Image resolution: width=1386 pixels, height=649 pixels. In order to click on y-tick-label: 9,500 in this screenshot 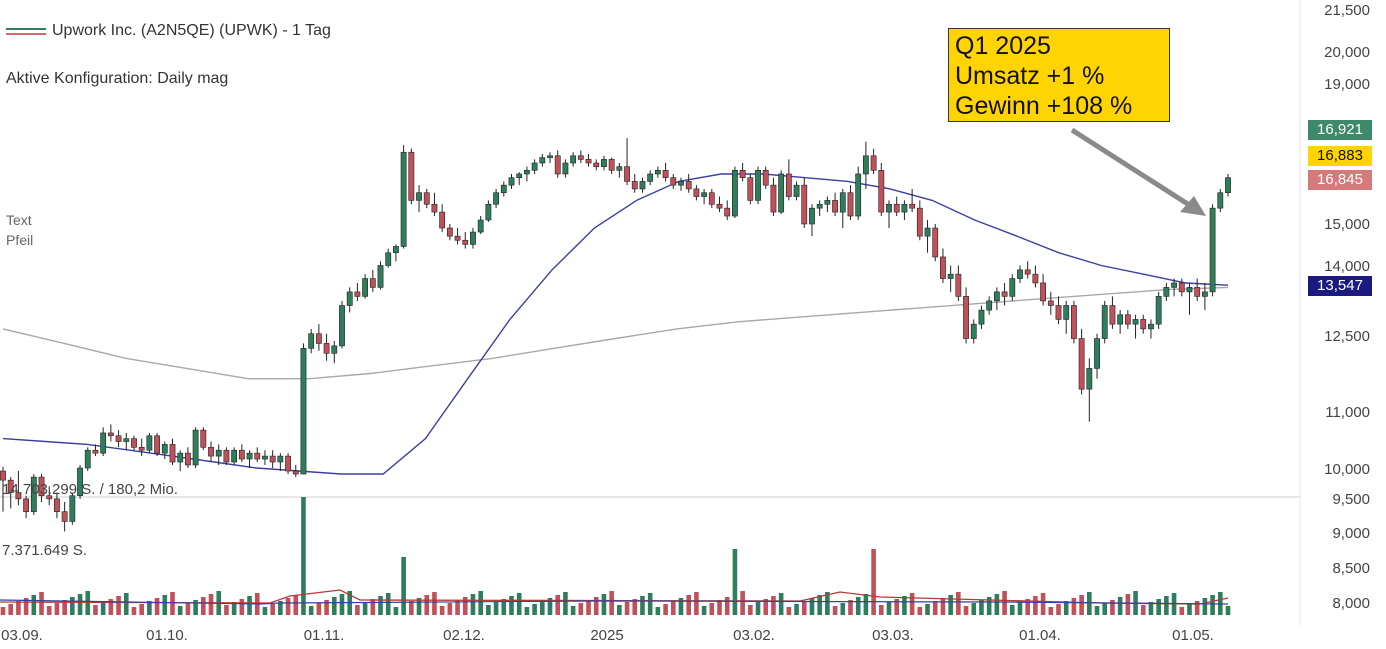, I will do `click(1351, 499)`.